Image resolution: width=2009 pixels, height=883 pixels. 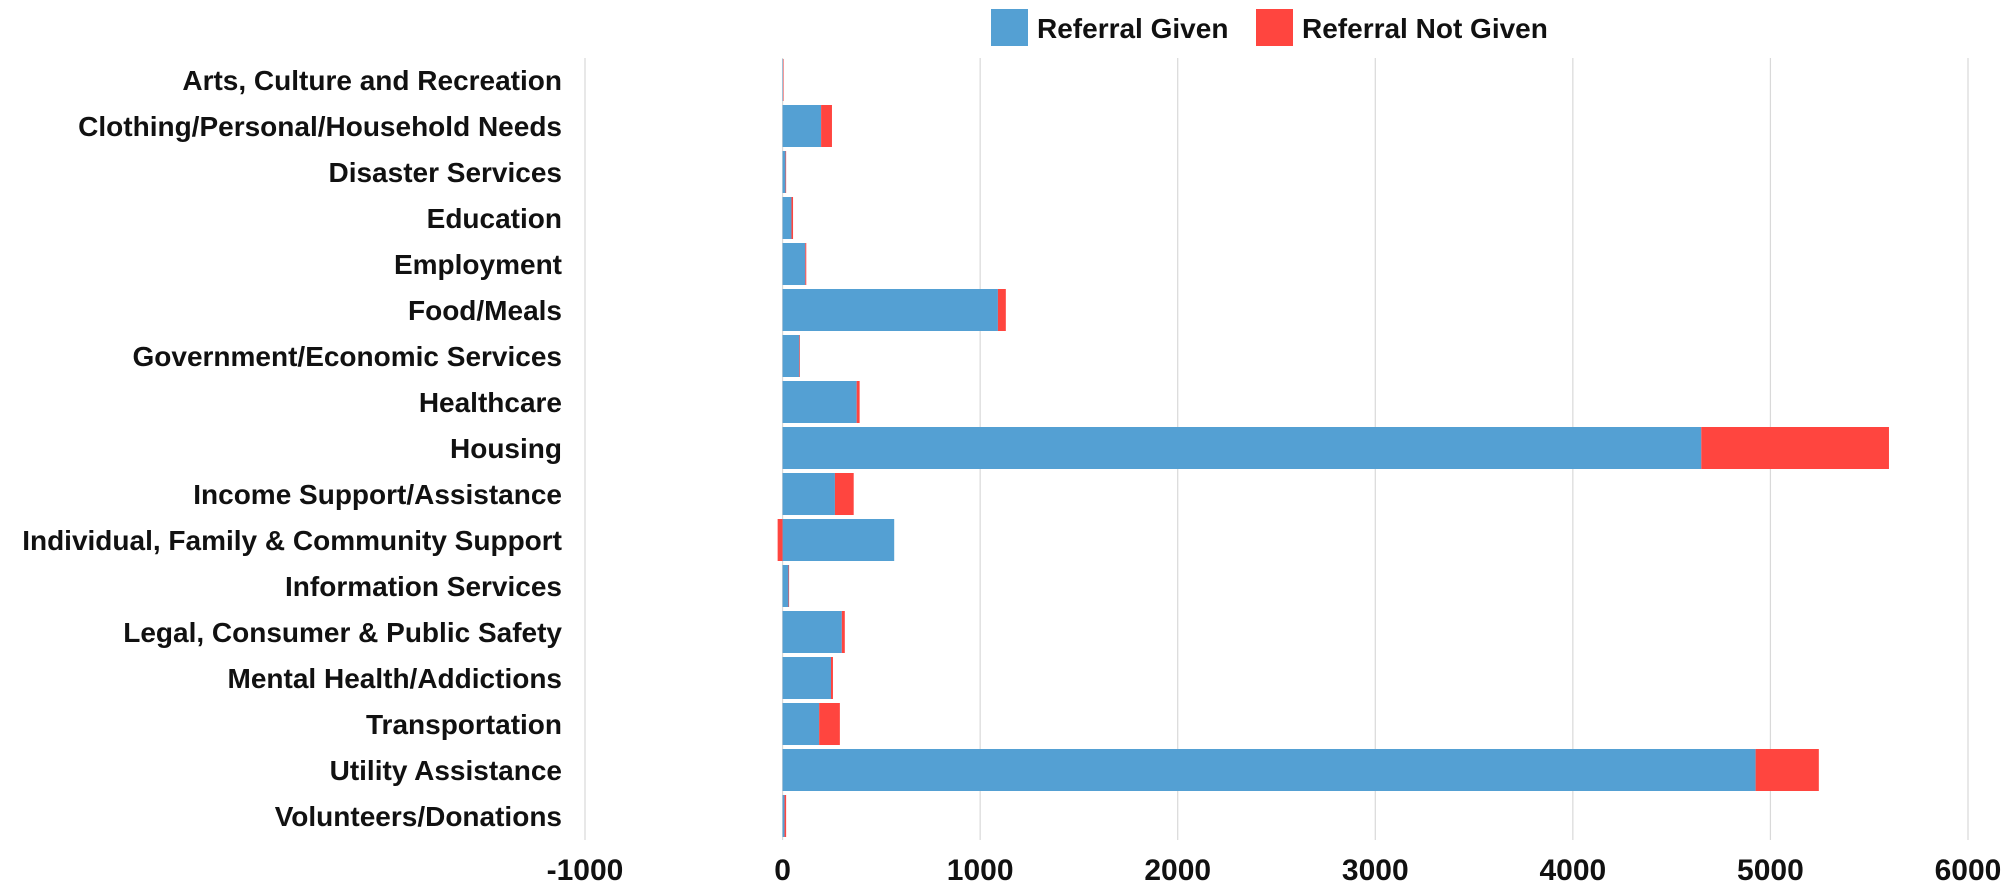 What do you see at coordinates (464, 724) in the screenshot?
I see `category-label: Transportation` at bounding box center [464, 724].